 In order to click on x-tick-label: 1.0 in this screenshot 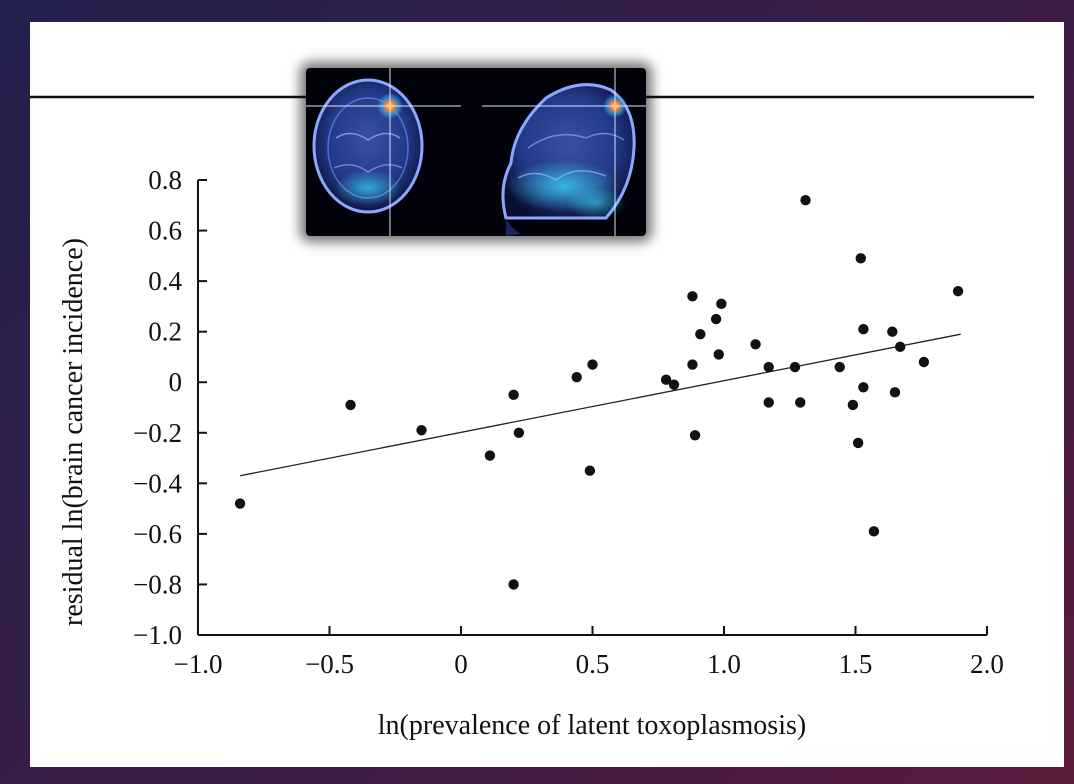, I will do `click(724, 664)`.